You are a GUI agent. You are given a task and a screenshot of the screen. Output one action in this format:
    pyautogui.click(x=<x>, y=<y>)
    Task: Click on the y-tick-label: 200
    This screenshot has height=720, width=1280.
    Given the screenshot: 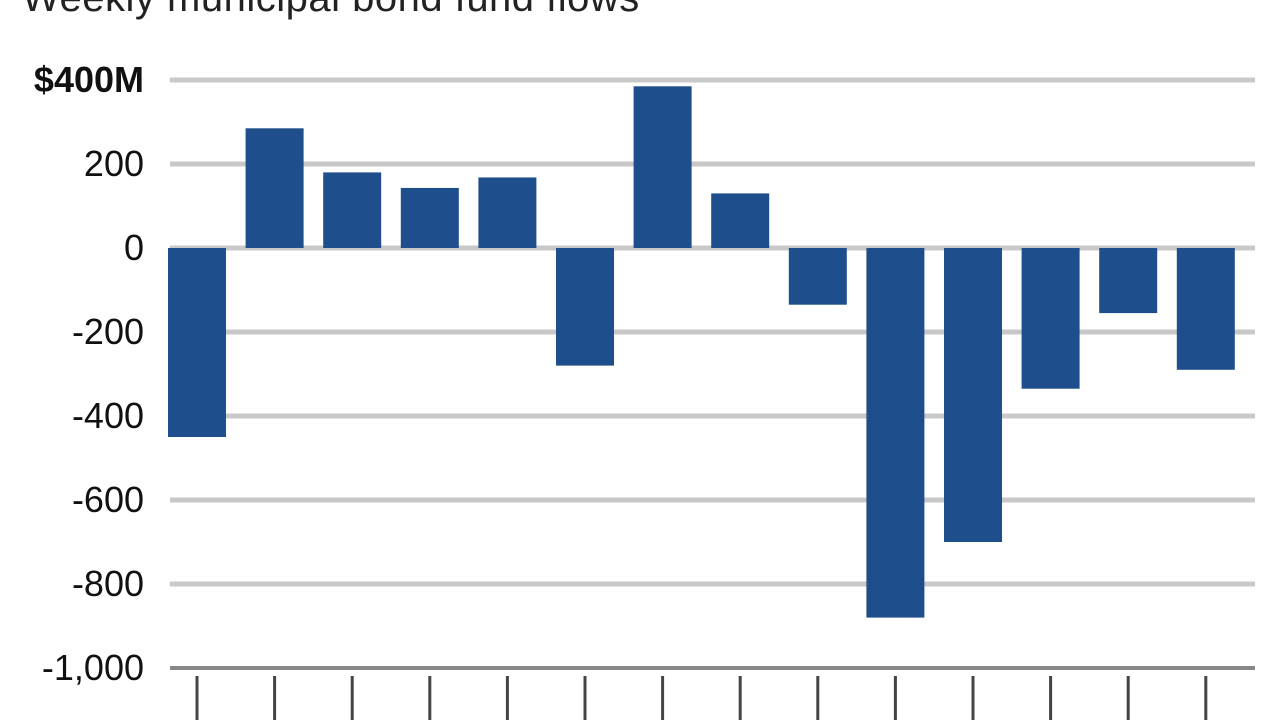 What is the action you would take?
    pyautogui.click(x=113, y=163)
    